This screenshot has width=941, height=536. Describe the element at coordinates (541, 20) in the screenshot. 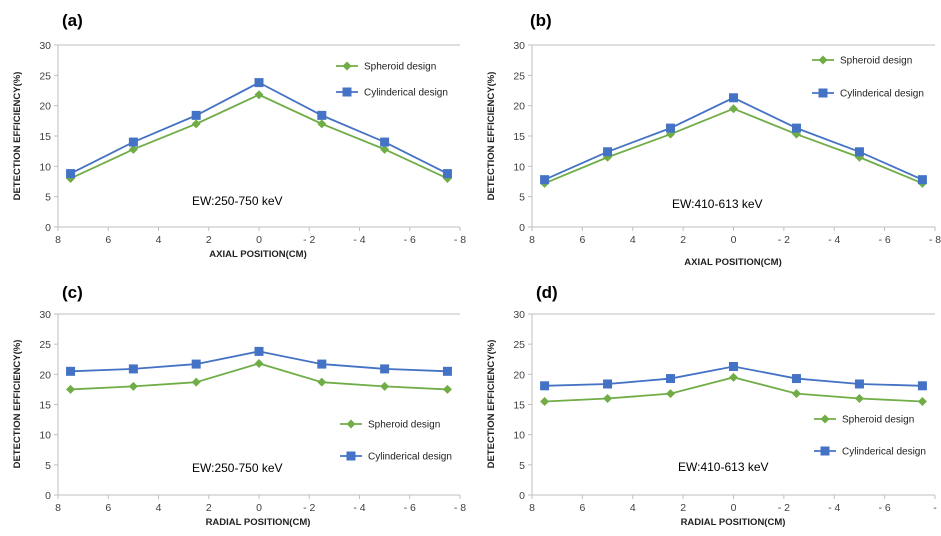

I see `panel-label: (b)` at that location.